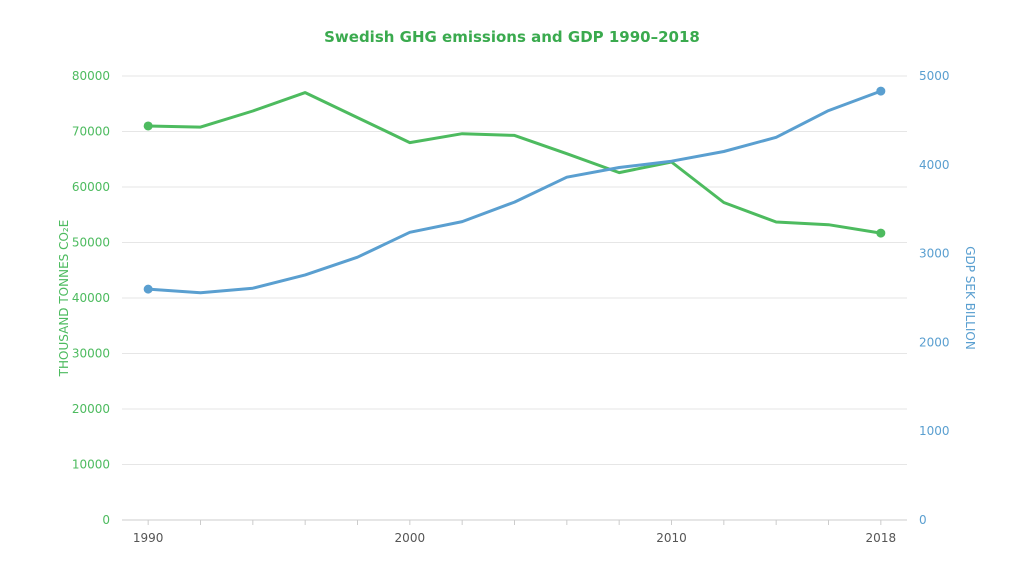 This screenshot has width=1024, height=576. Describe the element at coordinates (410, 538) in the screenshot. I see `x-tick-label: 2000` at that location.